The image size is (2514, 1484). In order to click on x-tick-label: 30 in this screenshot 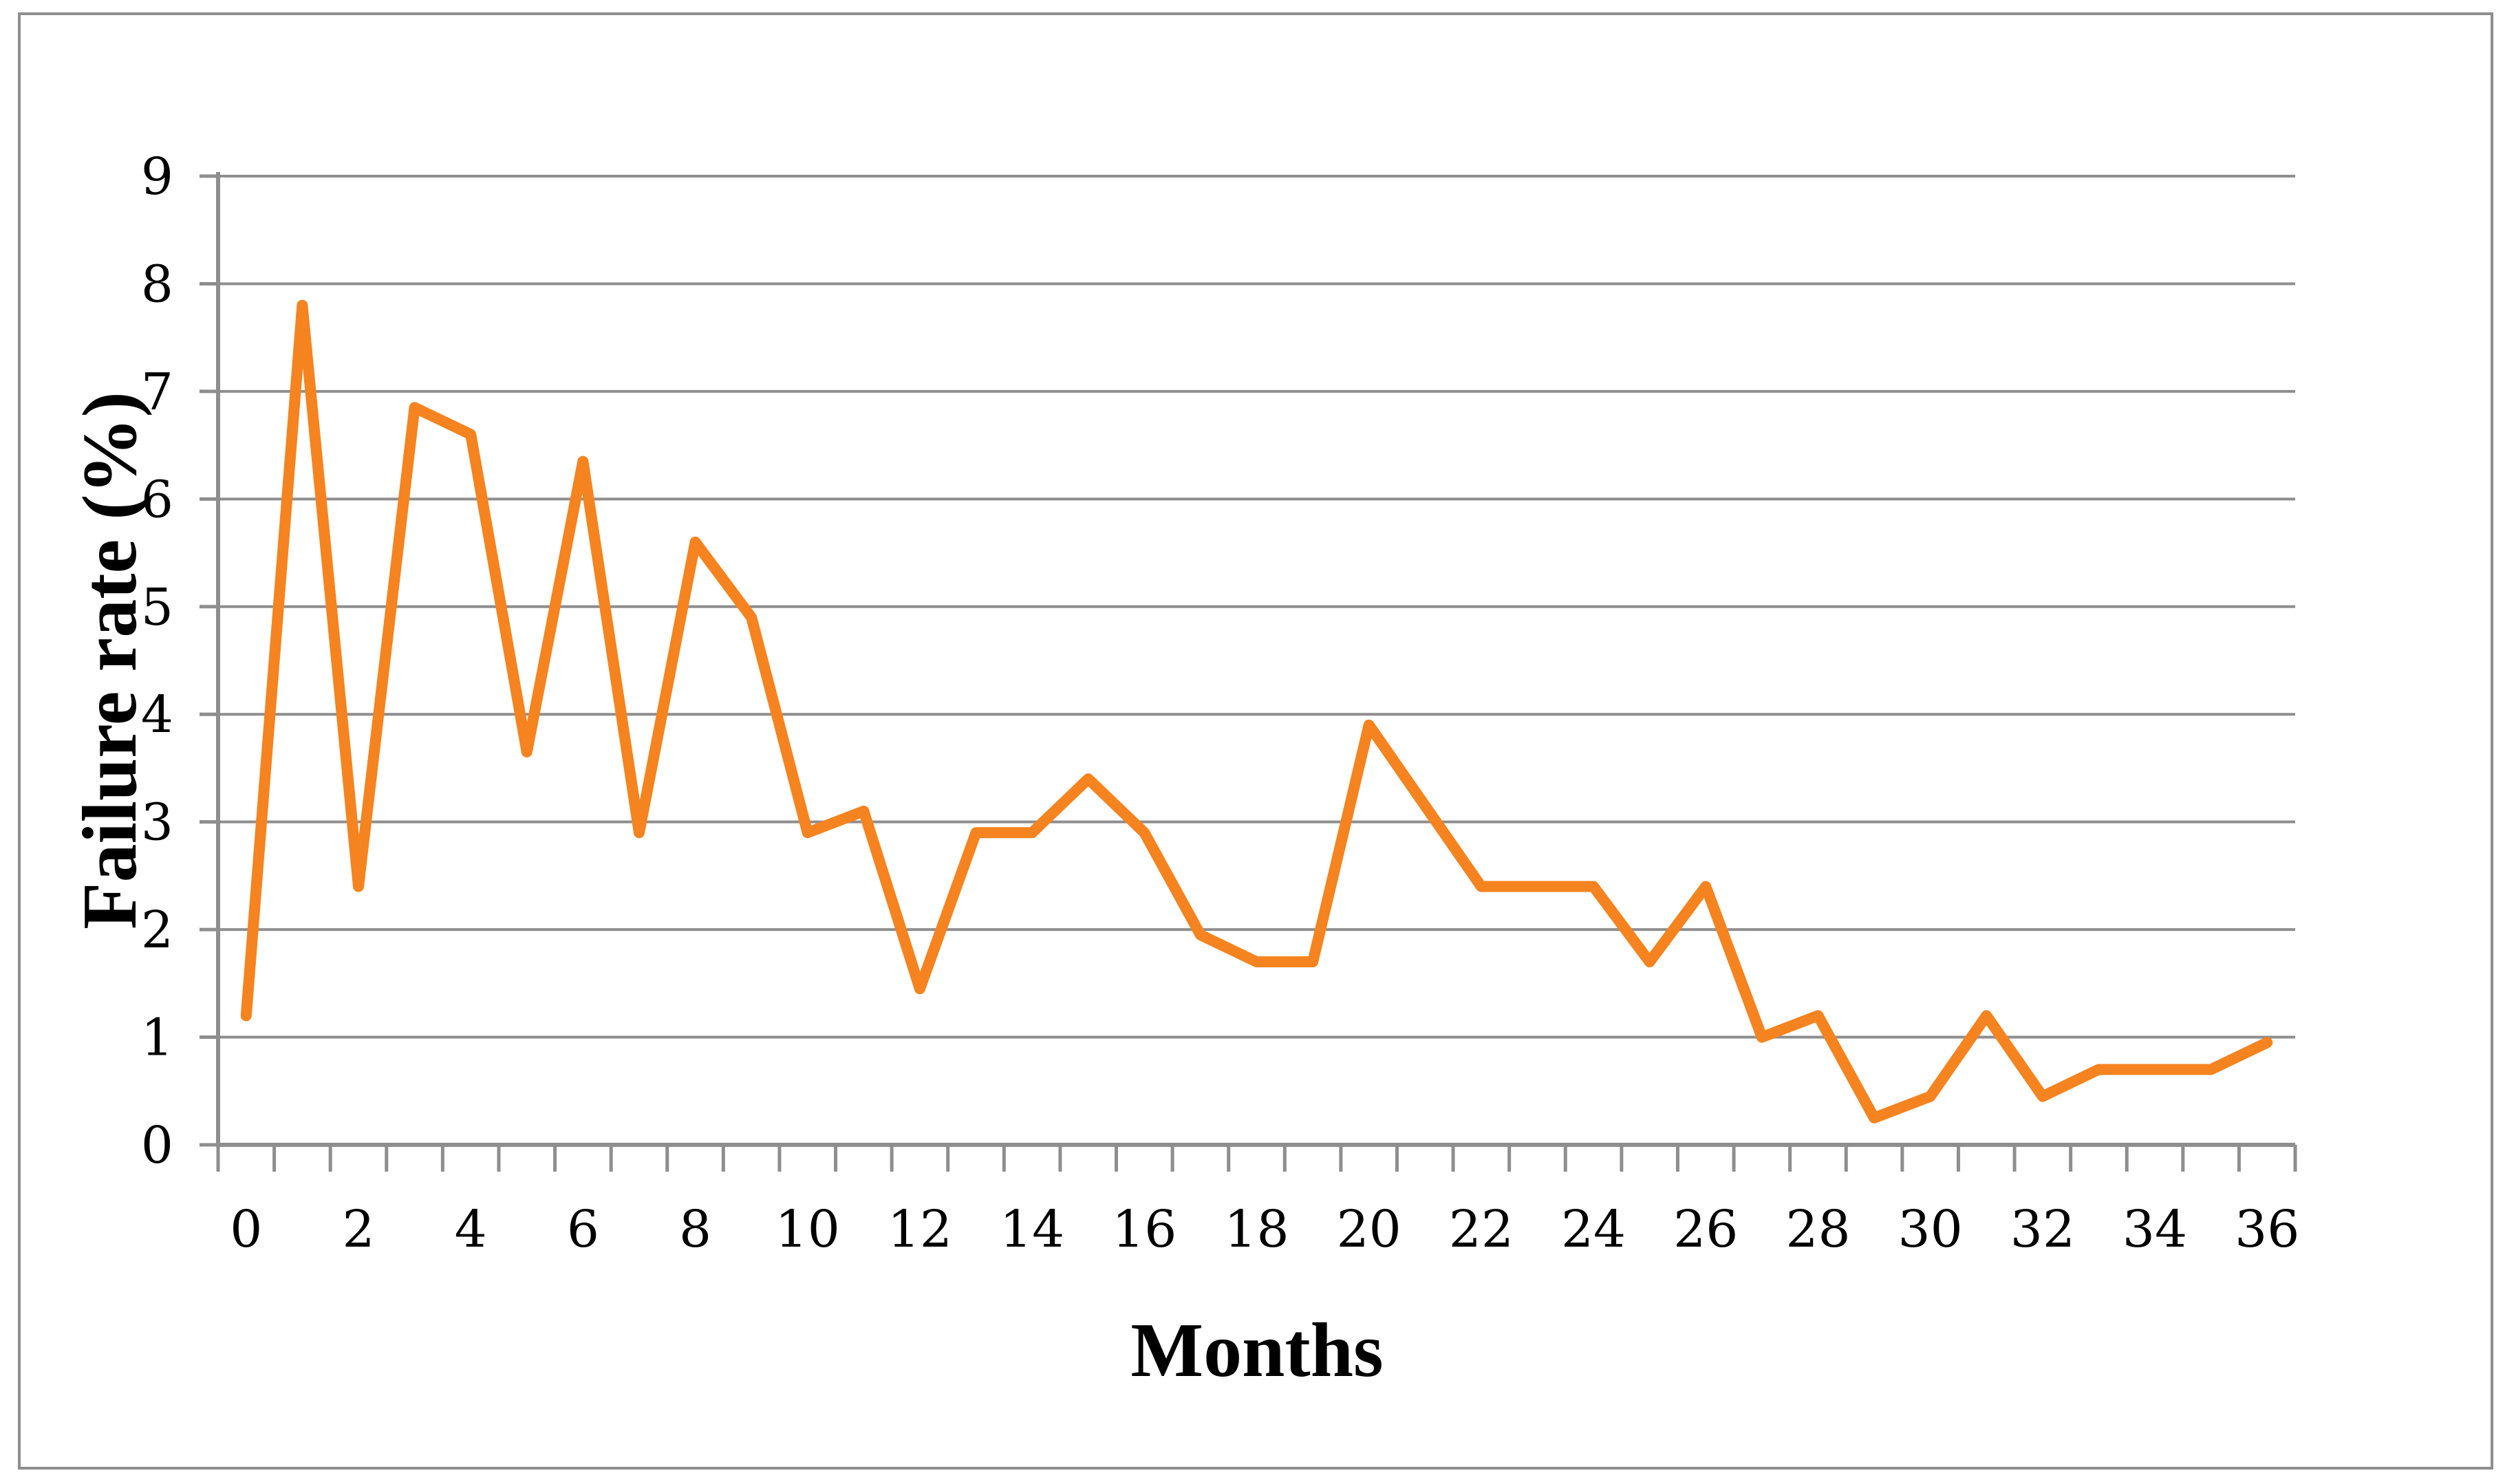, I will do `click(1930, 1229)`.